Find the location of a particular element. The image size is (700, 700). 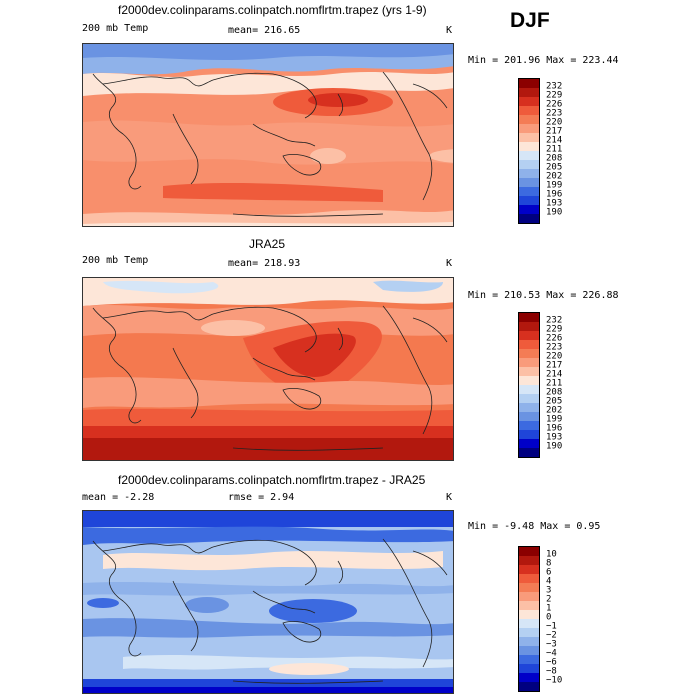

panel-3-colorbar is located at coordinates (529, 619).